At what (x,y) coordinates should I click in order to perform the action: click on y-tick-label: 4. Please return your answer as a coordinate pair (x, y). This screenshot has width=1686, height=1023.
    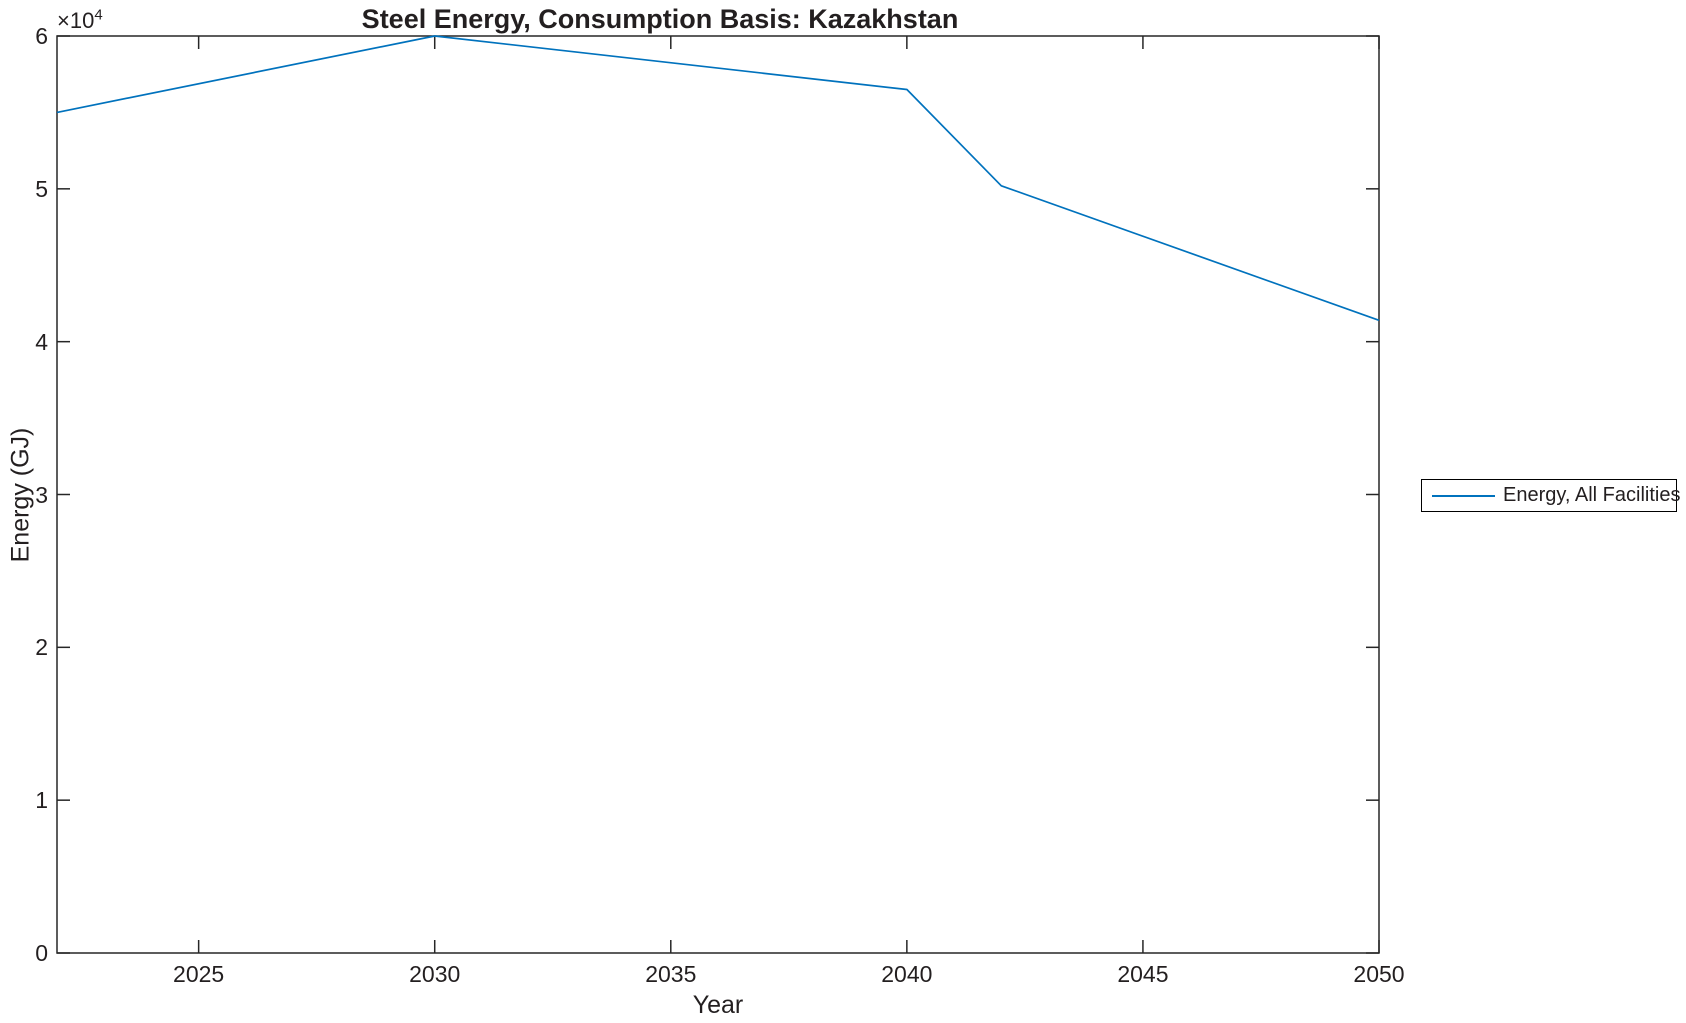
    Looking at the image, I should click on (41, 341).